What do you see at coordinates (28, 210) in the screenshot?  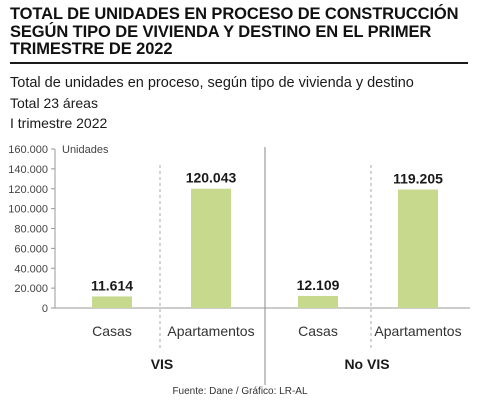 I see `y-tick-label: 100.000` at bounding box center [28, 210].